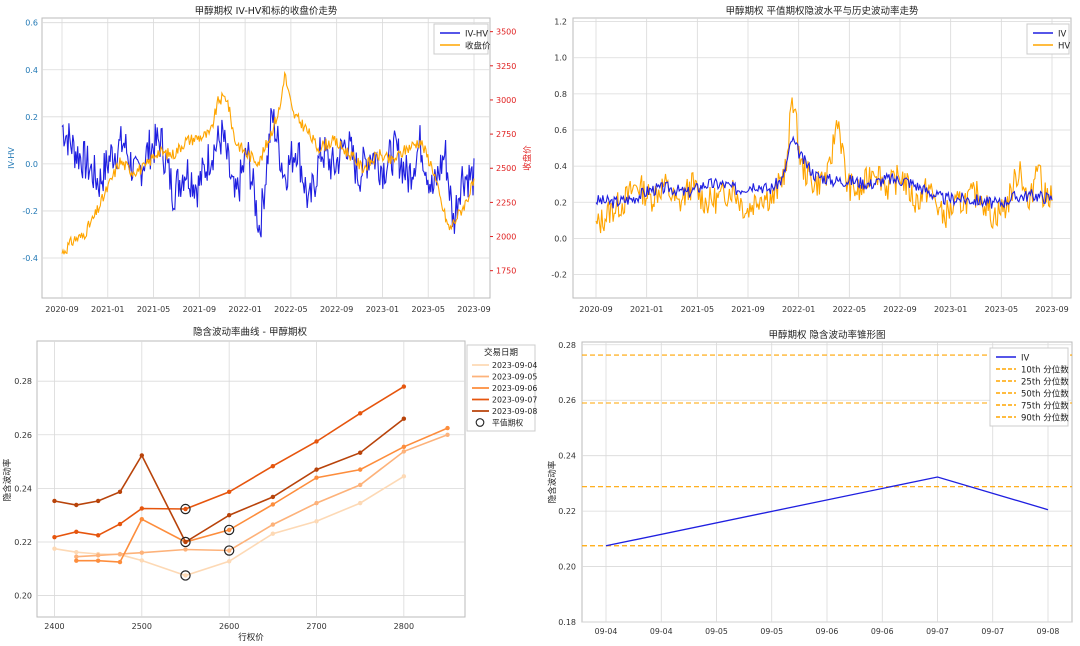 The image size is (1080, 646). What do you see at coordinates (514, 388) in the screenshot?
I see `legend-label: 2023-09-06` at bounding box center [514, 388].